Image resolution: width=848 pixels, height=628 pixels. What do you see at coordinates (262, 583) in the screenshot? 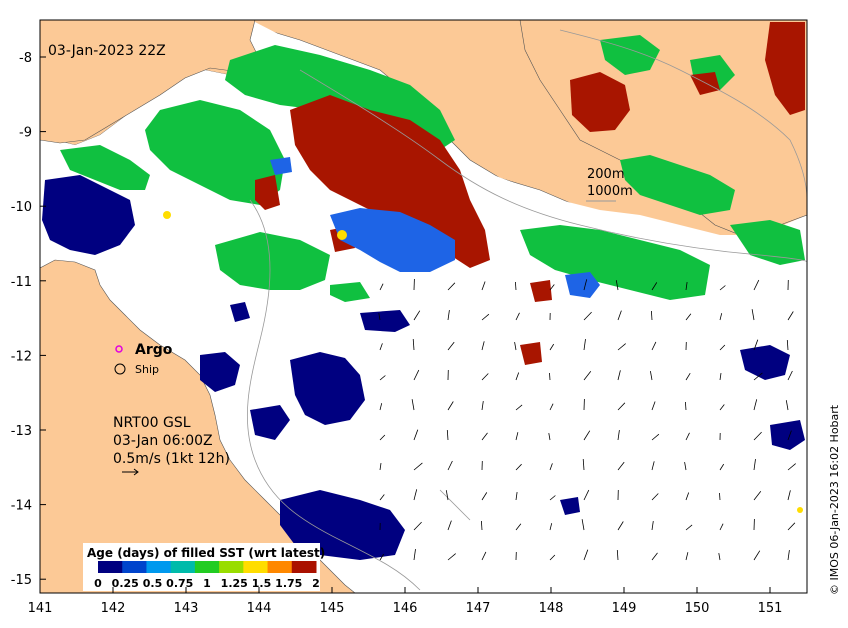
I see `colorbar-tick-label: 1.5` at bounding box center [262, 583].